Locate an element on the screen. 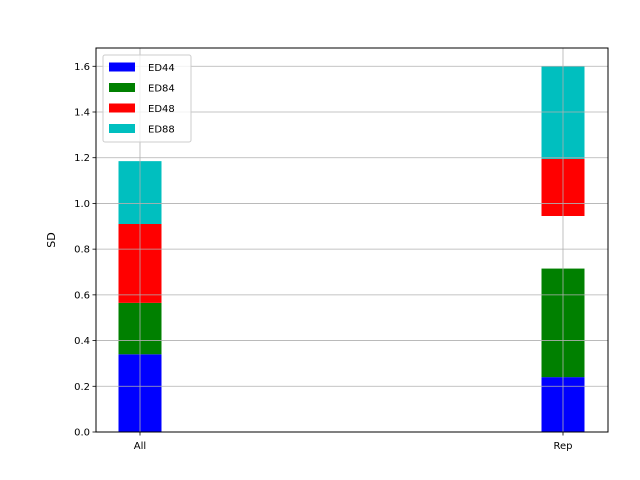 The width and height of the screenshot is (640, 480). y-tick-label: 0.0 is located at coordinates (82, 433).